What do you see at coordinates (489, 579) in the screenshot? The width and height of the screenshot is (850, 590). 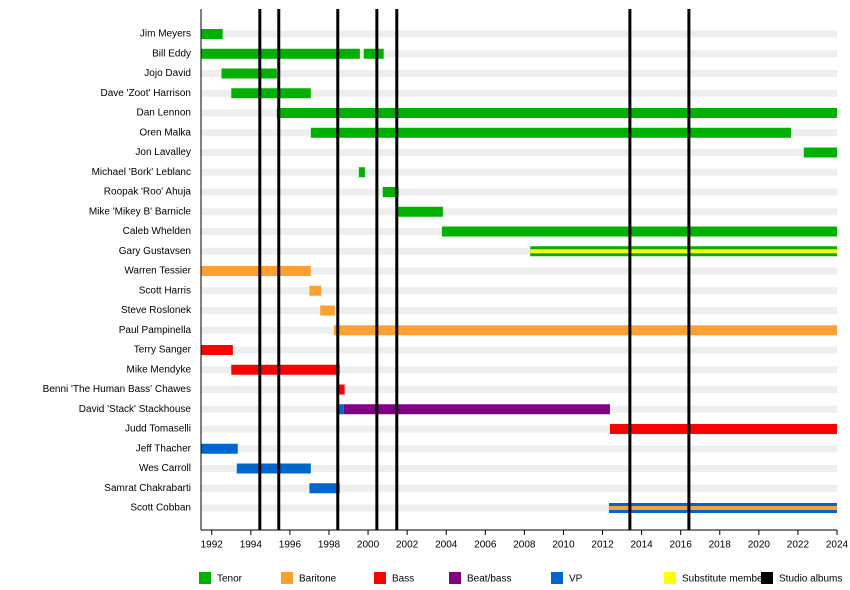 I see `legend-label: Beat/bass` at bounding box center [489, 579].